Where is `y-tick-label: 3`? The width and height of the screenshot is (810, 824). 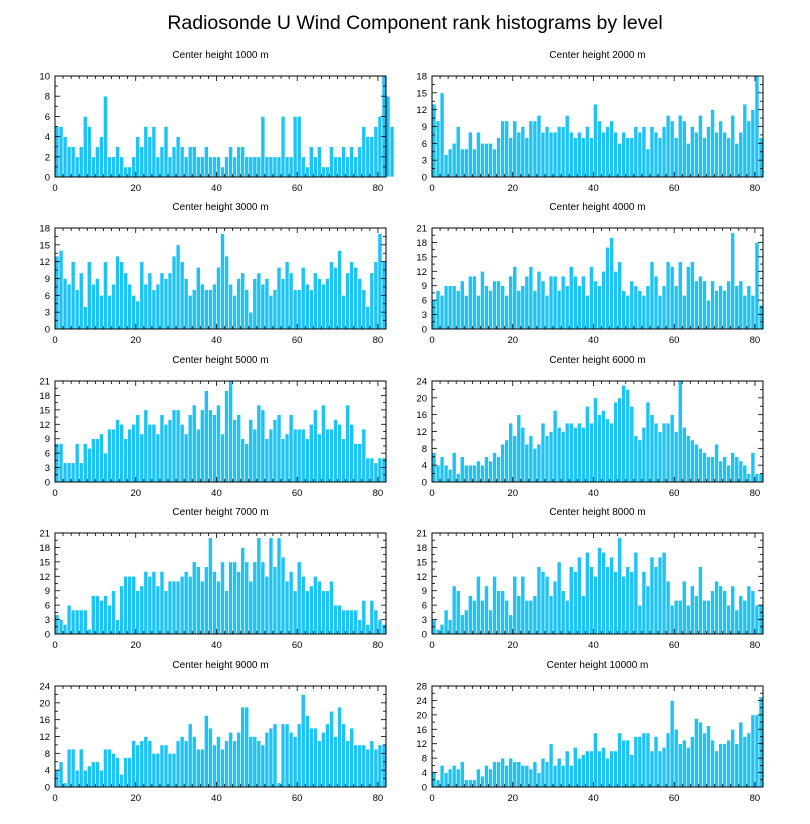
y-tick-label: 3 is located at coordinates (47, 313).